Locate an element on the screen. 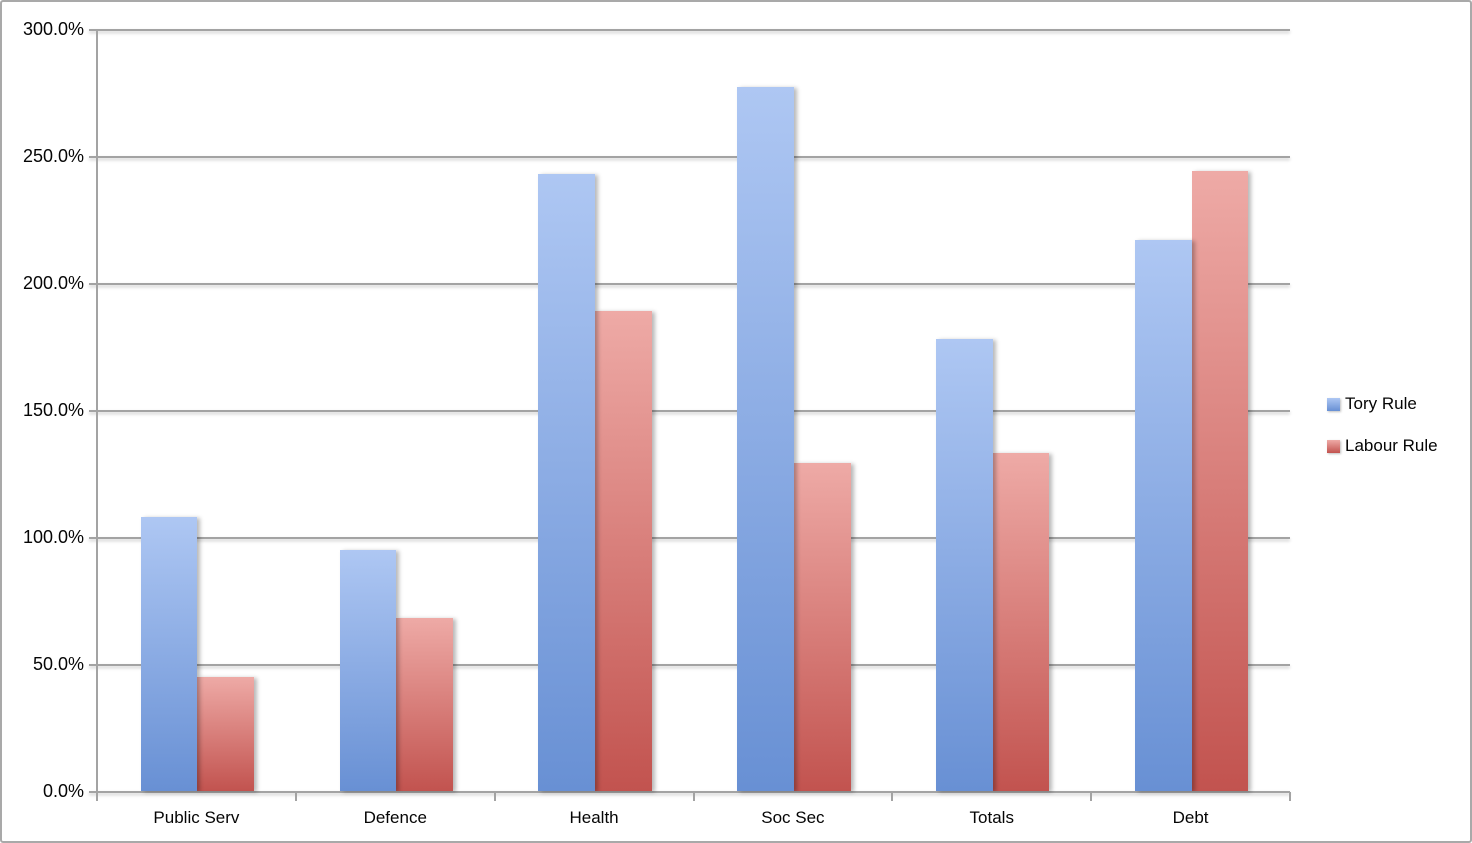 The height and width of the screenshot is (843, 1472). legend-item-labour-rule: Labour Rule is located at coordinates (1382, 446).